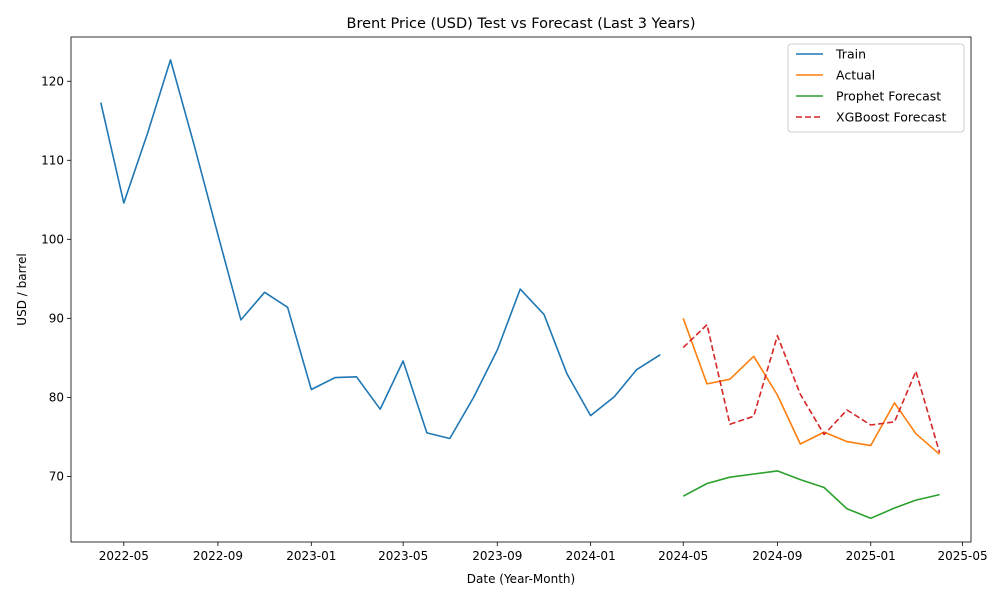 This screenshot has height=600, width=1000. Describe the element at coordinates (891, 117) in the screenshot. I see `legend-label-xgboost-forecast: XGBoost Forecast` at that location.